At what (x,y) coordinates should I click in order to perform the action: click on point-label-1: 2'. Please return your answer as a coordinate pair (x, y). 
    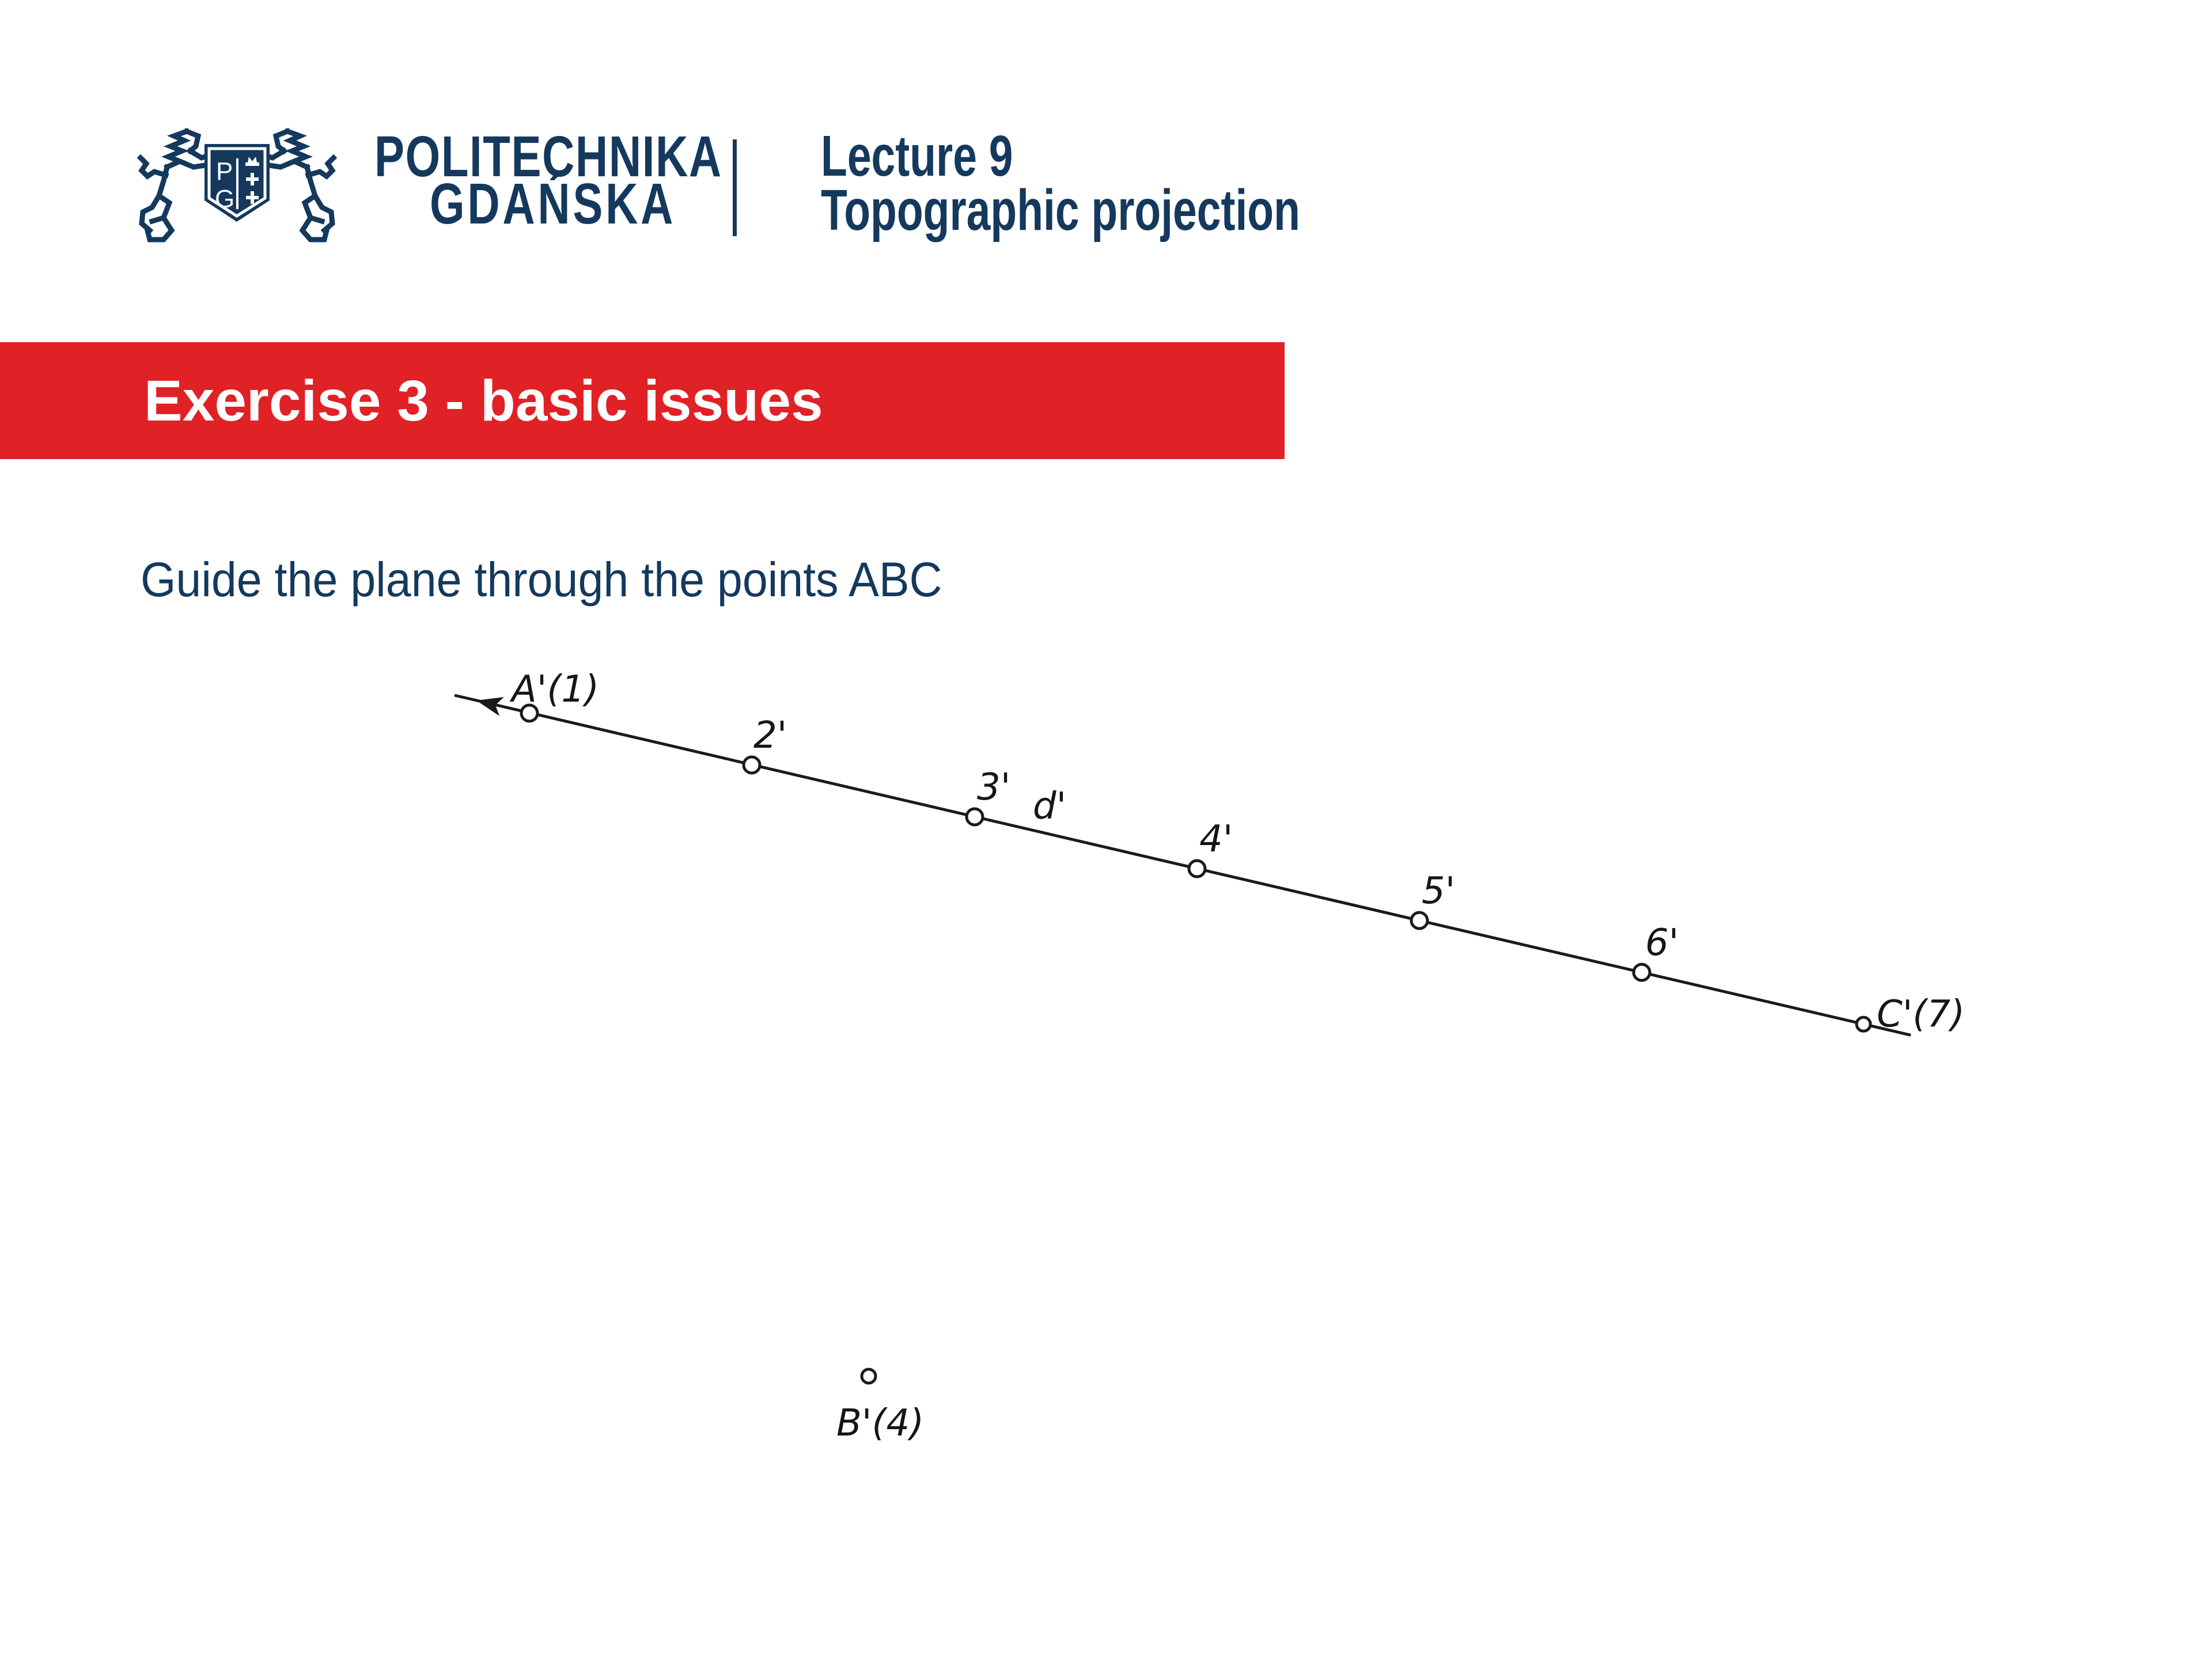
    Looking at the image, I should click on (770, 735).